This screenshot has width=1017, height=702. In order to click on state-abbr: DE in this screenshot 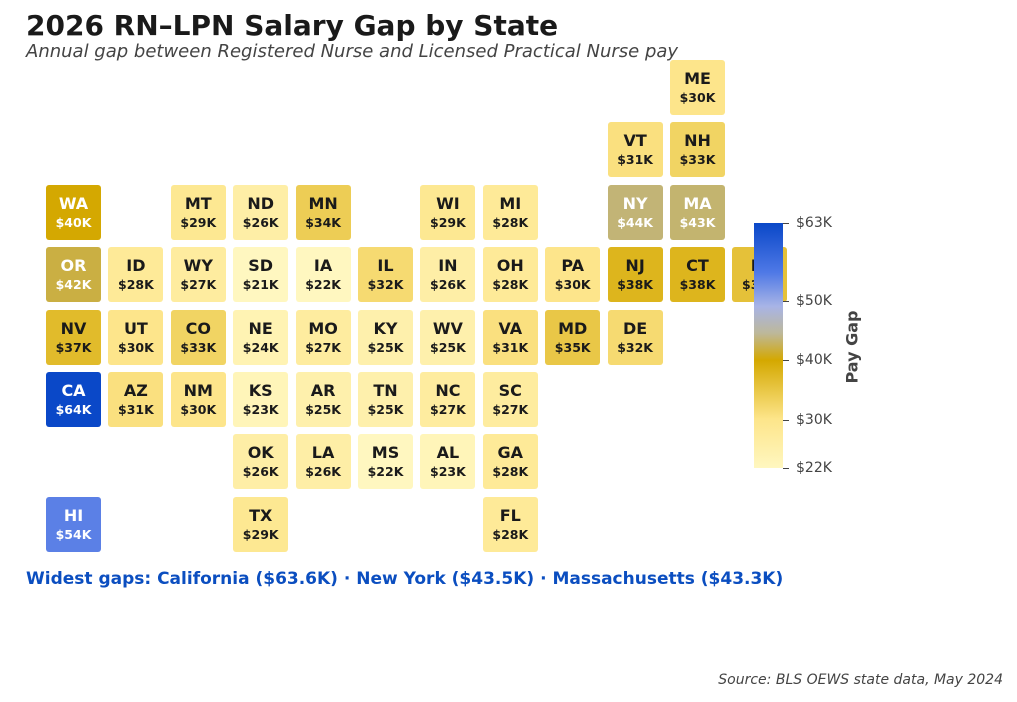, I will do `click(635, 328)`.